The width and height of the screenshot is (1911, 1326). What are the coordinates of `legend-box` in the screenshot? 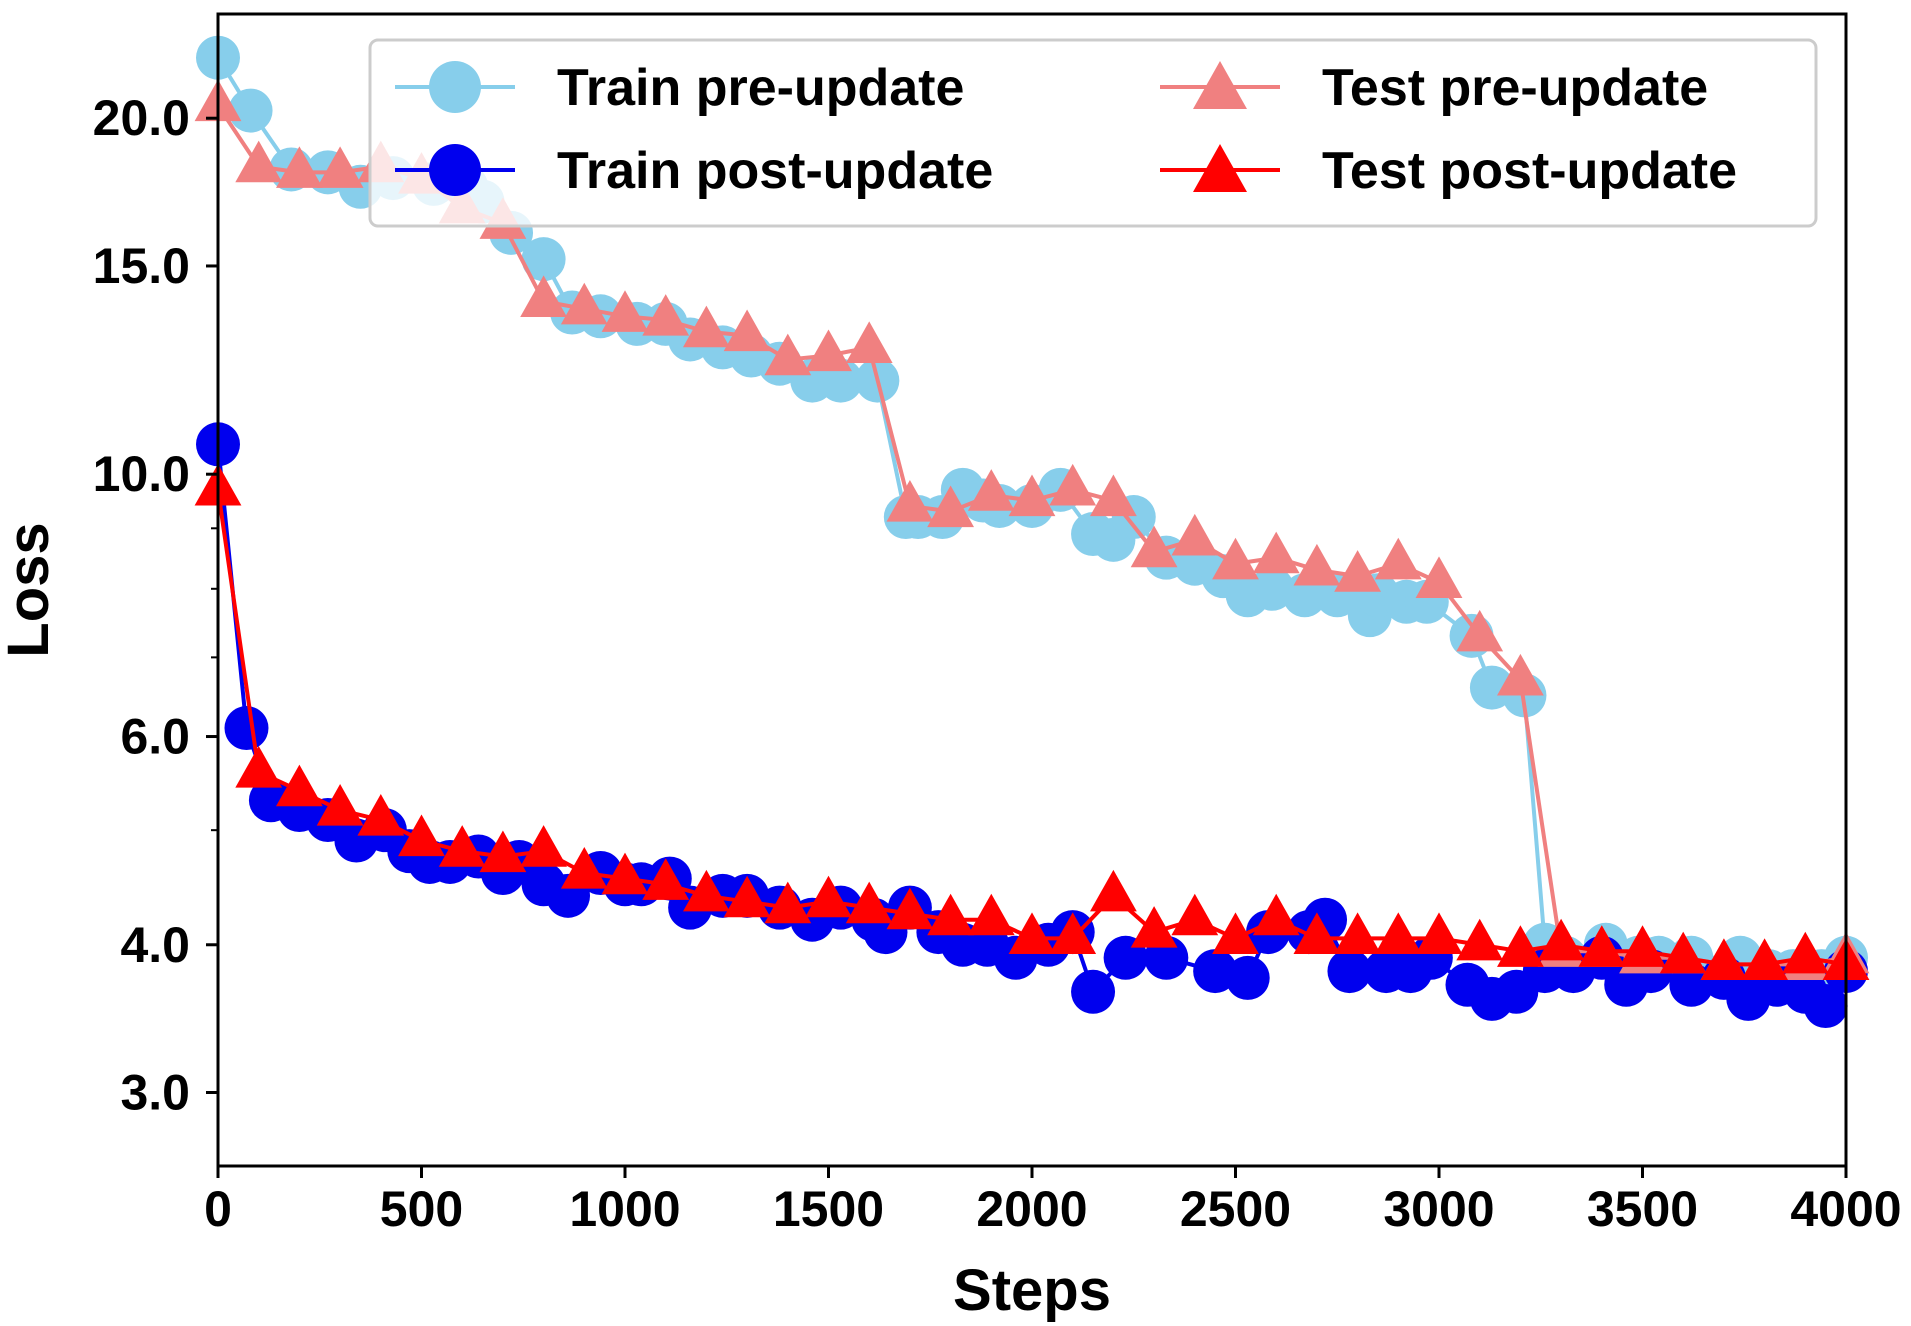 It's located at (1093, 133).